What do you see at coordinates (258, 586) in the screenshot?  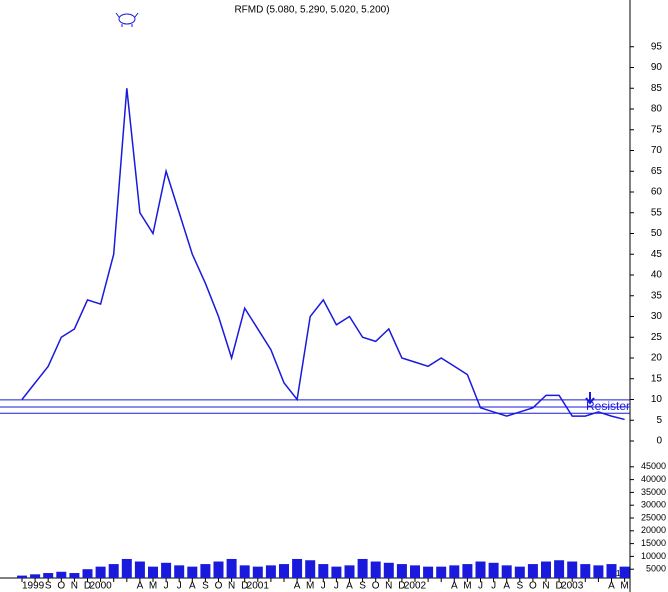 I see `x-tick-label: 2001` at bounding box center [258, 586].